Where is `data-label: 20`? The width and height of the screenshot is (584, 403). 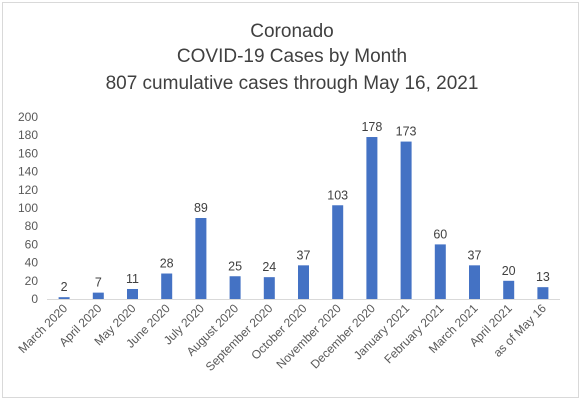 data-label: 20 is located at coordinates (509, 271).